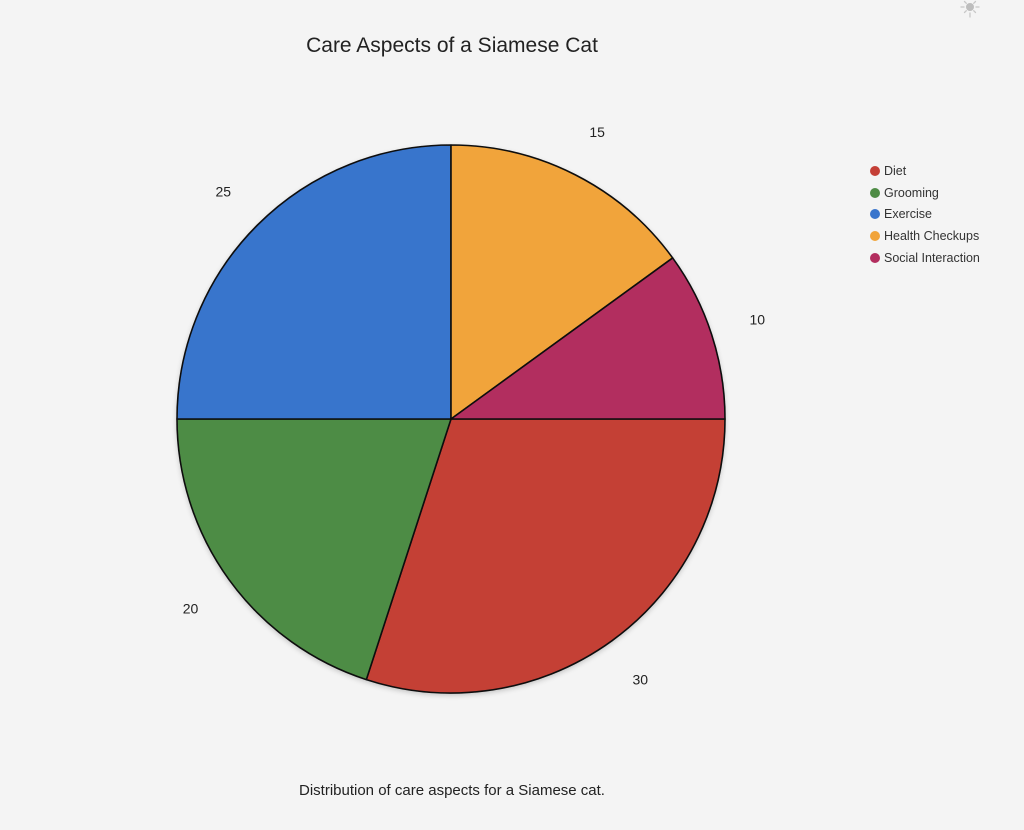 The image size is (1024, 830). I want to click on legend-label: Social Interaction, so click(932, 257).